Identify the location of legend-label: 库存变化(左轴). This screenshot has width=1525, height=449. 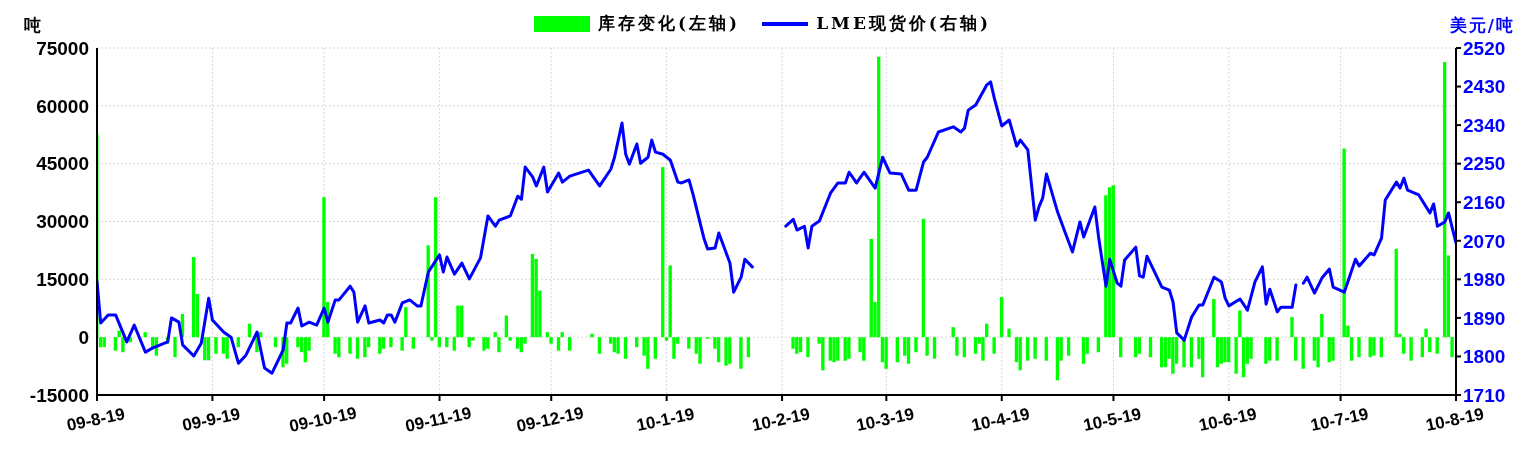
(669, 23).